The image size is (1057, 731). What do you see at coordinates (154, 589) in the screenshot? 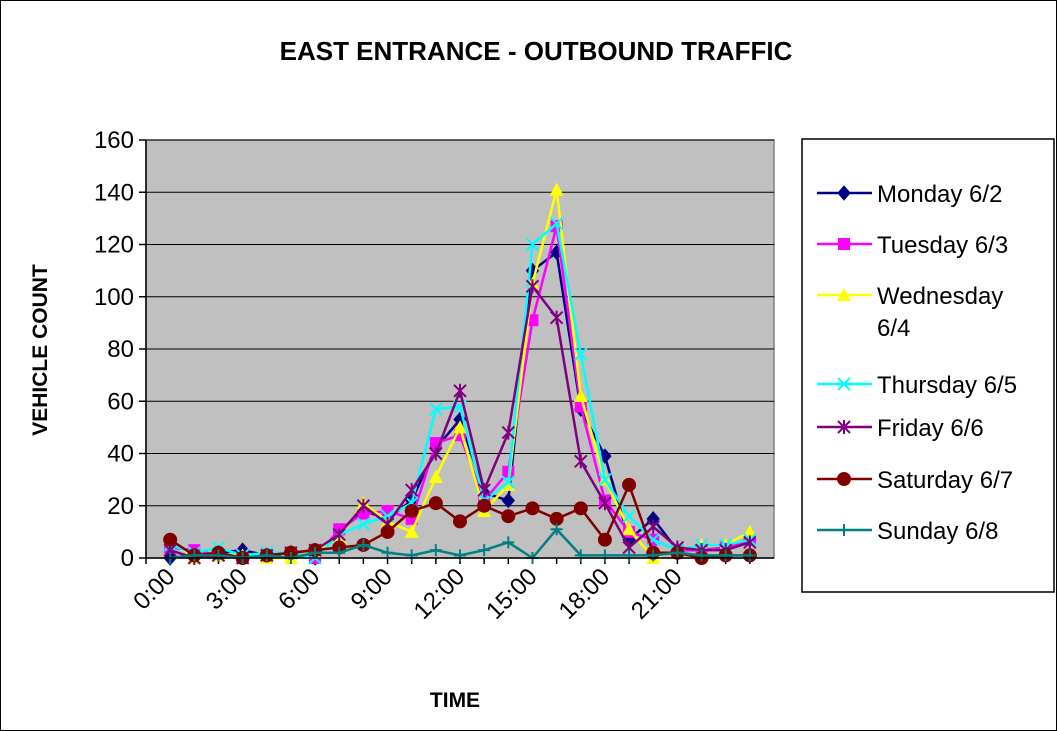
I see `x-tick-label: 0:00` at bounding box center [154, 589].